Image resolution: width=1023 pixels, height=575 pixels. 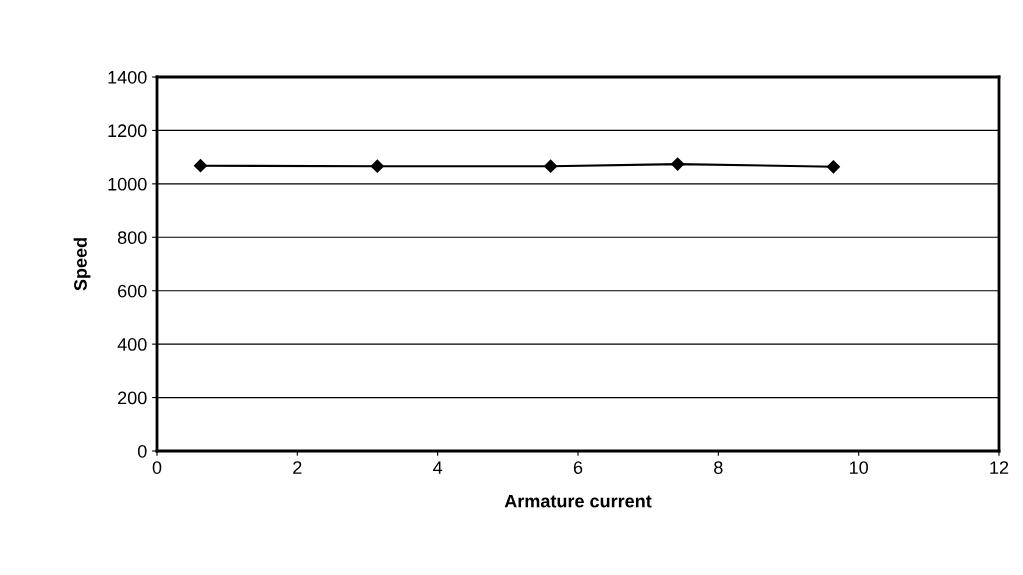 What do you see at coordinates (578, 501) in the screenshot?
I see `x-axis-title: Armature current` at bounding box center [578, 501].